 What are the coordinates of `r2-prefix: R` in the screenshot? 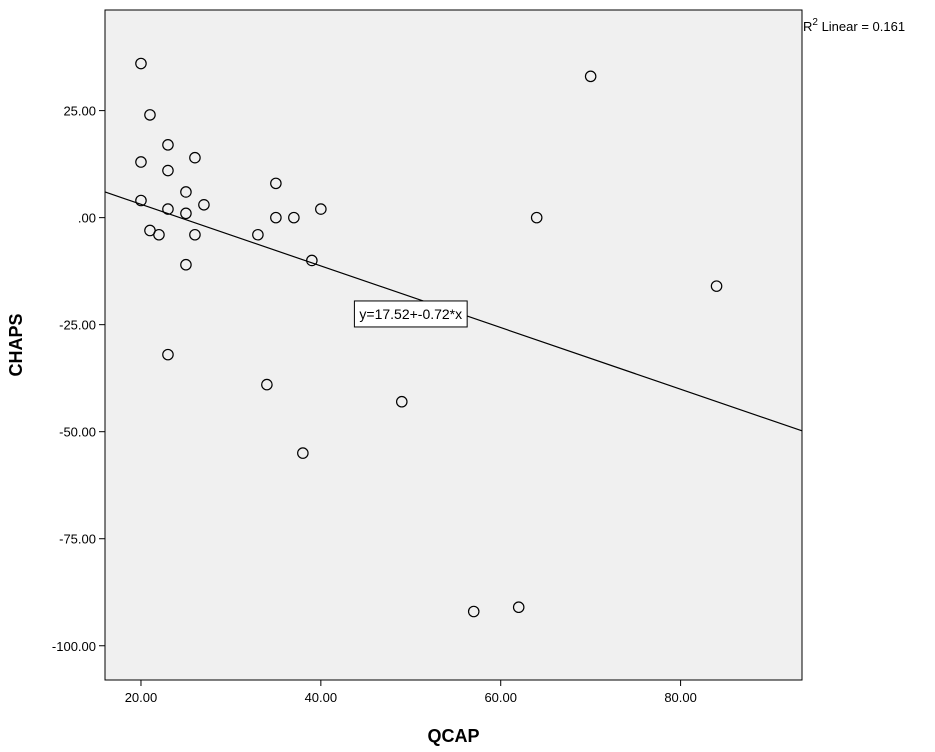 It's located at (807, 26).